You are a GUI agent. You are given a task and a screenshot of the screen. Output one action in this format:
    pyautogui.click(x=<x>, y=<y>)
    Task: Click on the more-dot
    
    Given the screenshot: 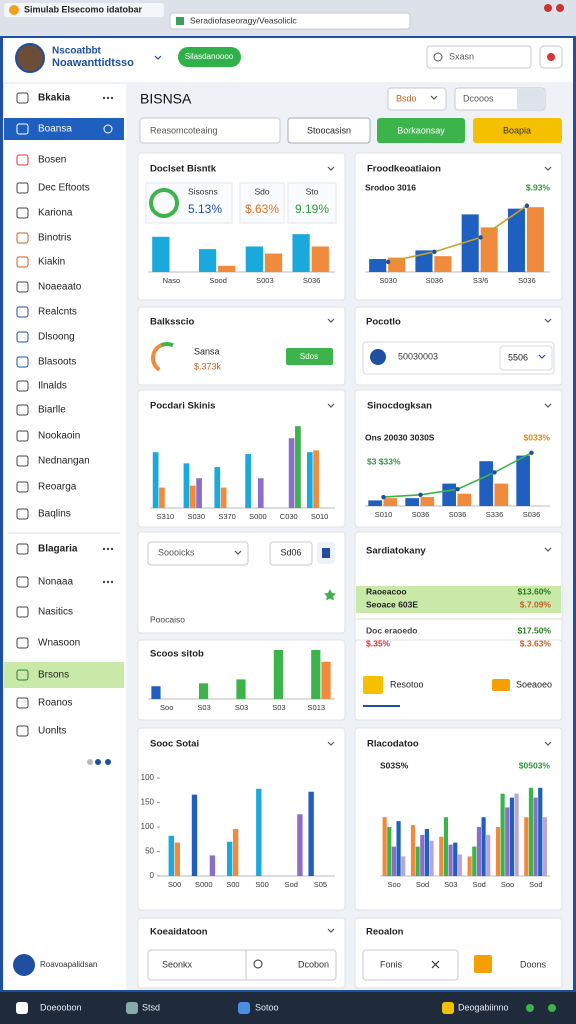 What is the action you would take?
    pyautogui.click(x=108, y=98)
    